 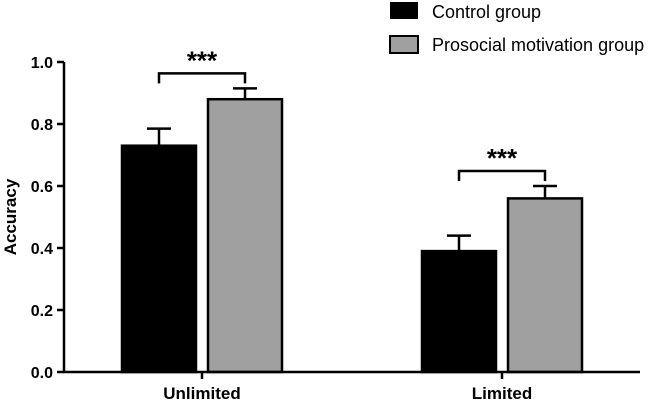 I want to click on y-axis-title: Accuracy, so click(x=10, y=216).